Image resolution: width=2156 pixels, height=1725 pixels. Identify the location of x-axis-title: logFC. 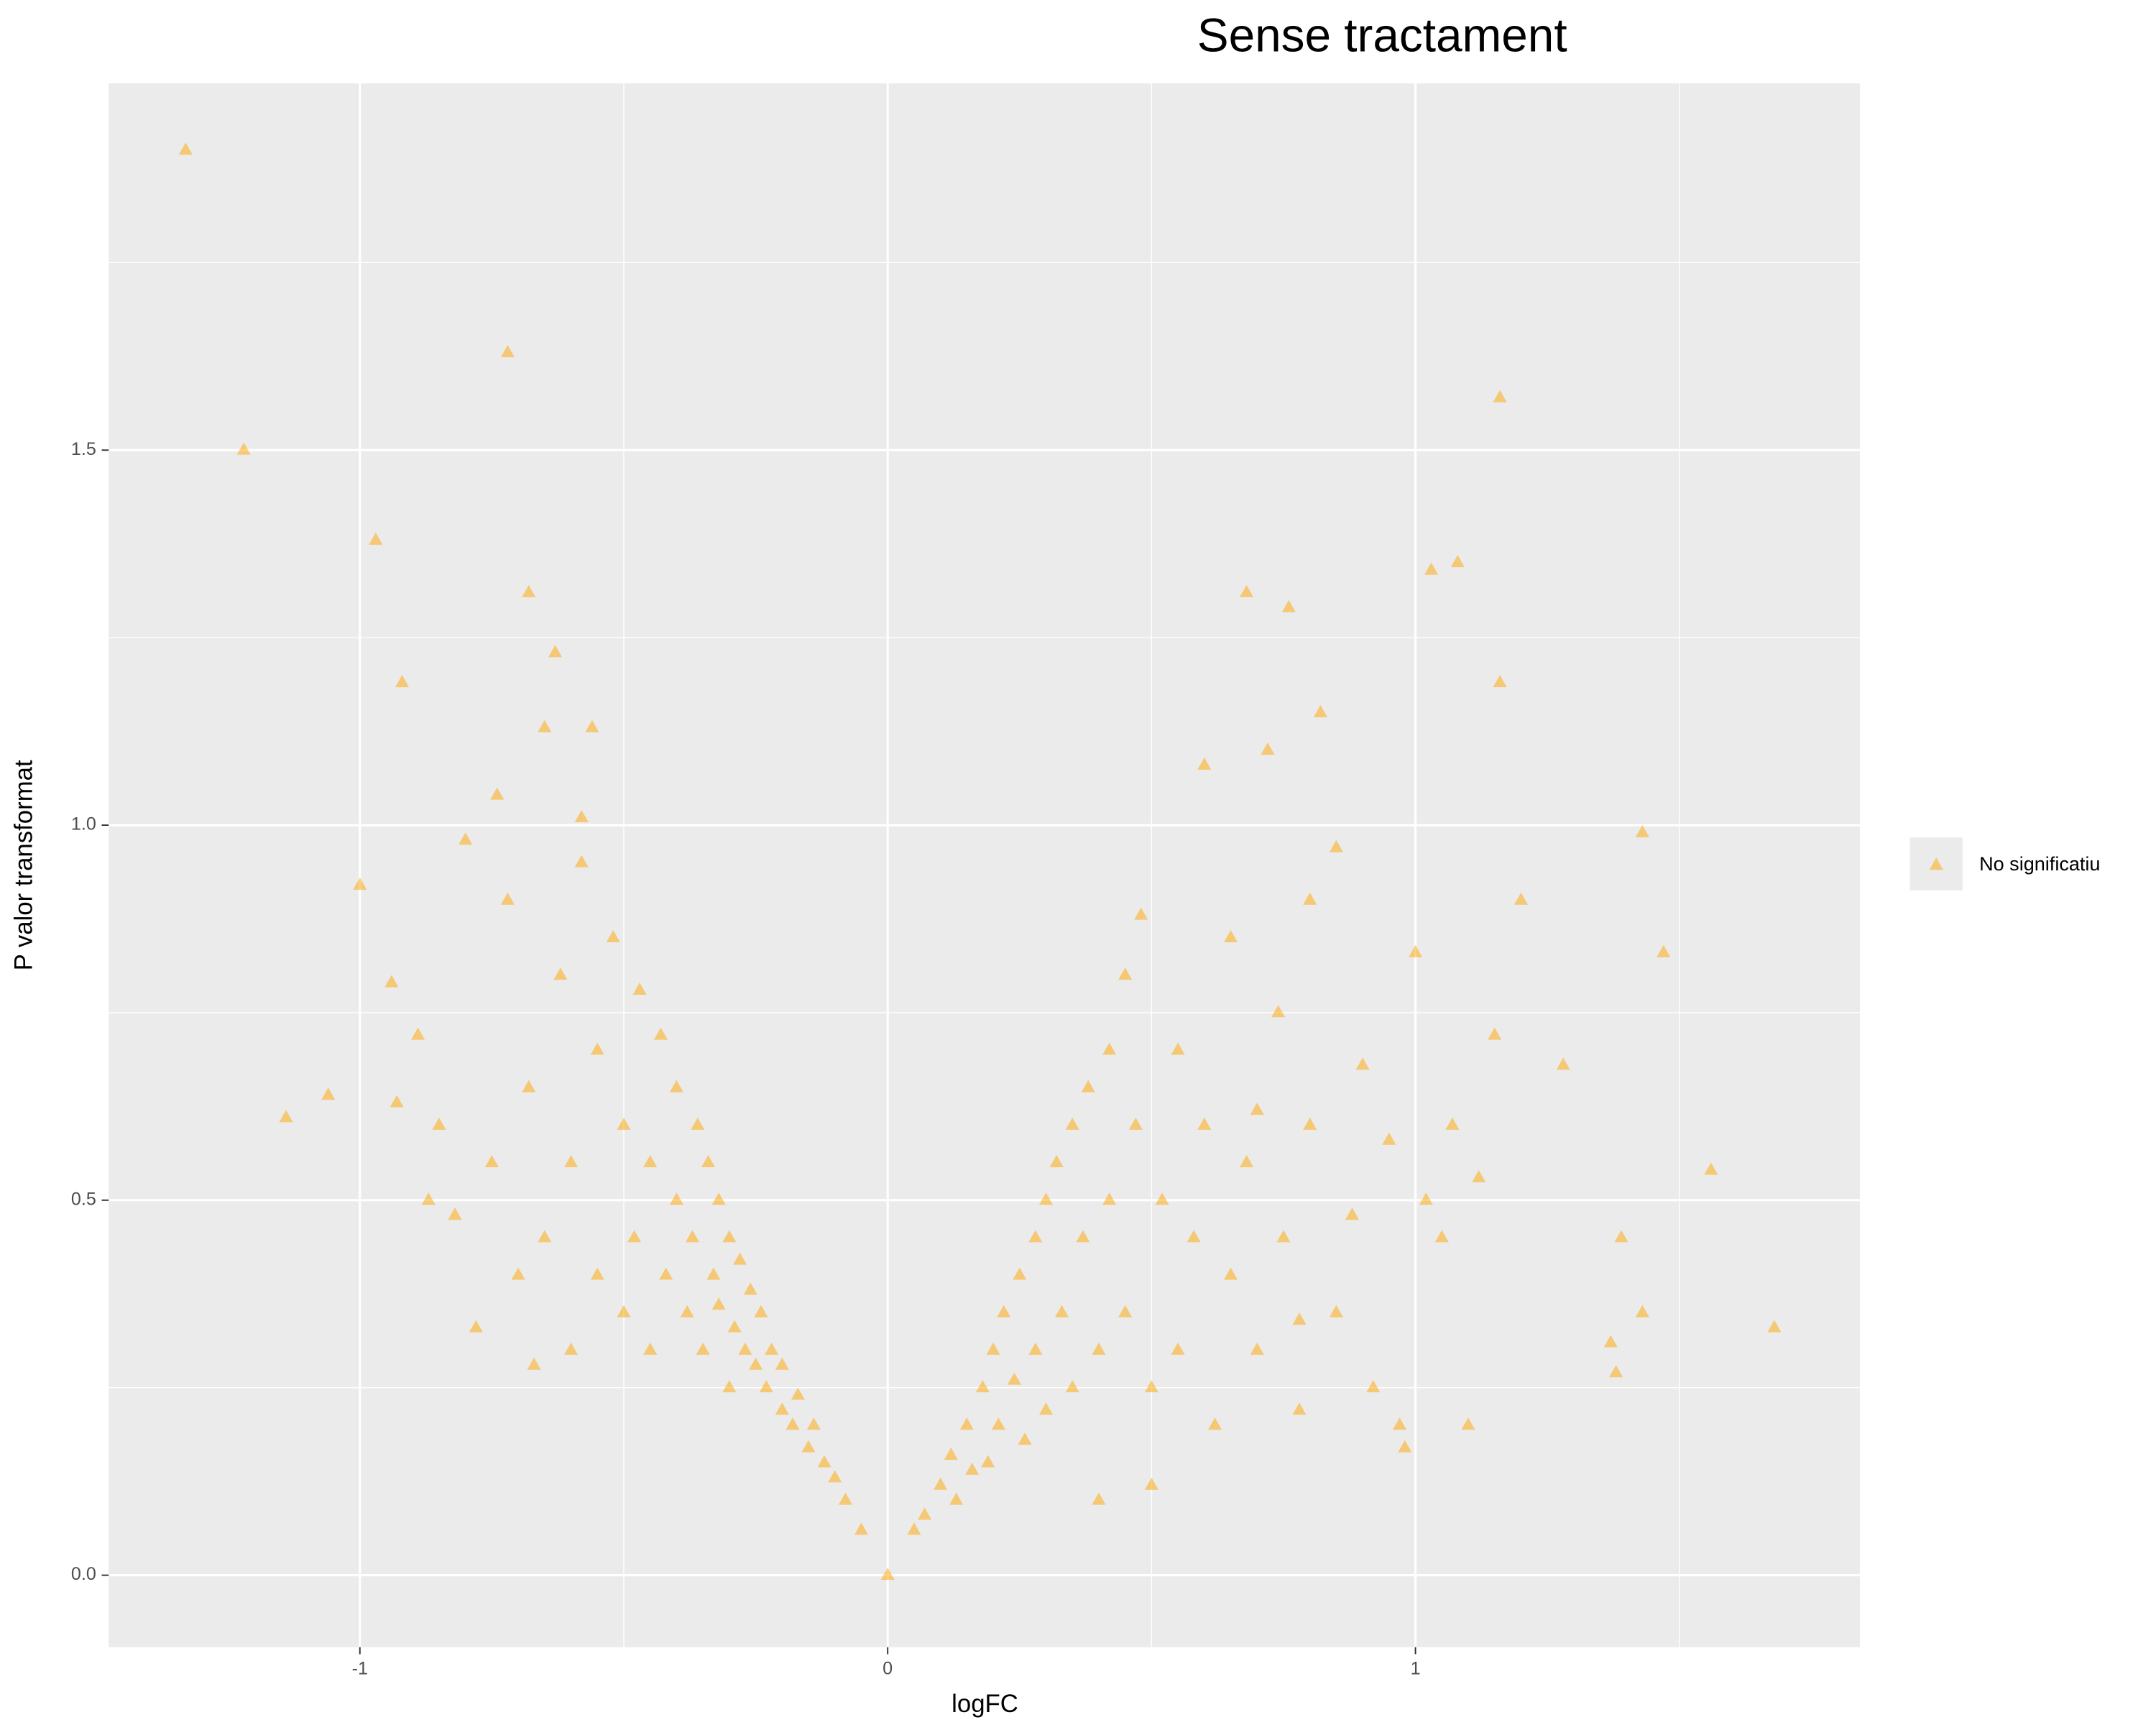
(985, 1704).